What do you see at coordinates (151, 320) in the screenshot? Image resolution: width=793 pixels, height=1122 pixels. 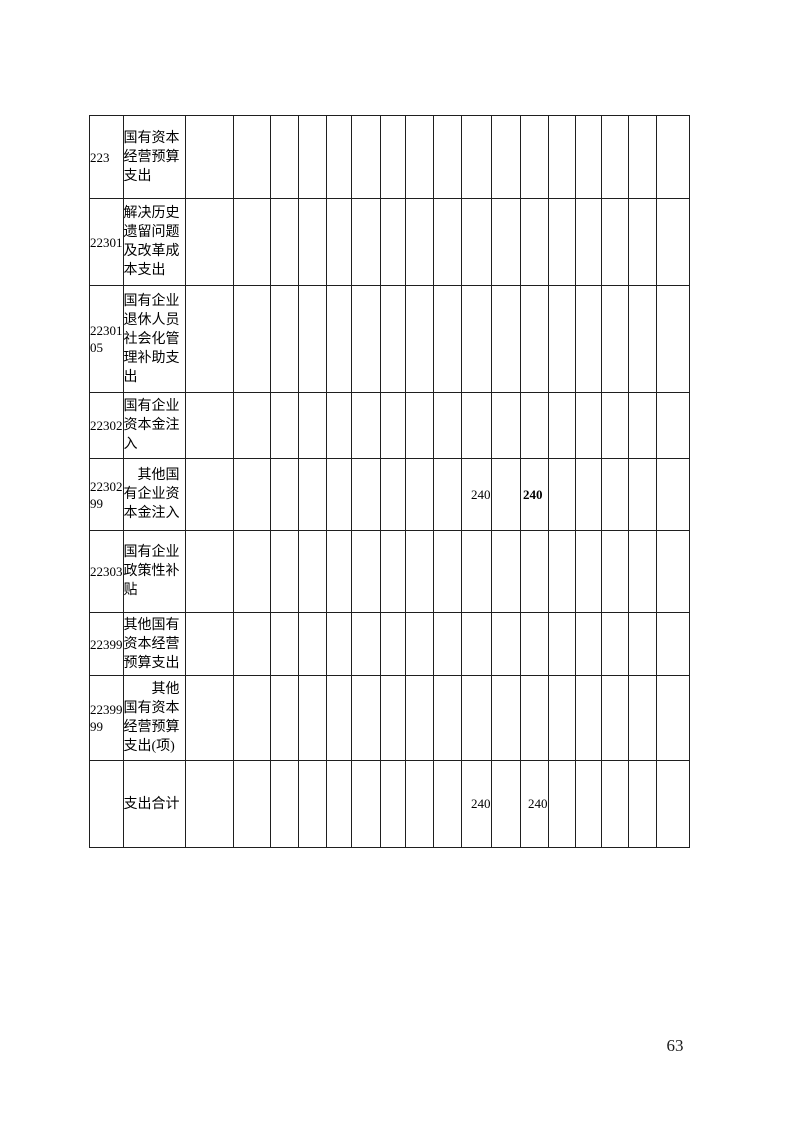 I see `name-line: 退休人员` at bounding box center [151, 320].